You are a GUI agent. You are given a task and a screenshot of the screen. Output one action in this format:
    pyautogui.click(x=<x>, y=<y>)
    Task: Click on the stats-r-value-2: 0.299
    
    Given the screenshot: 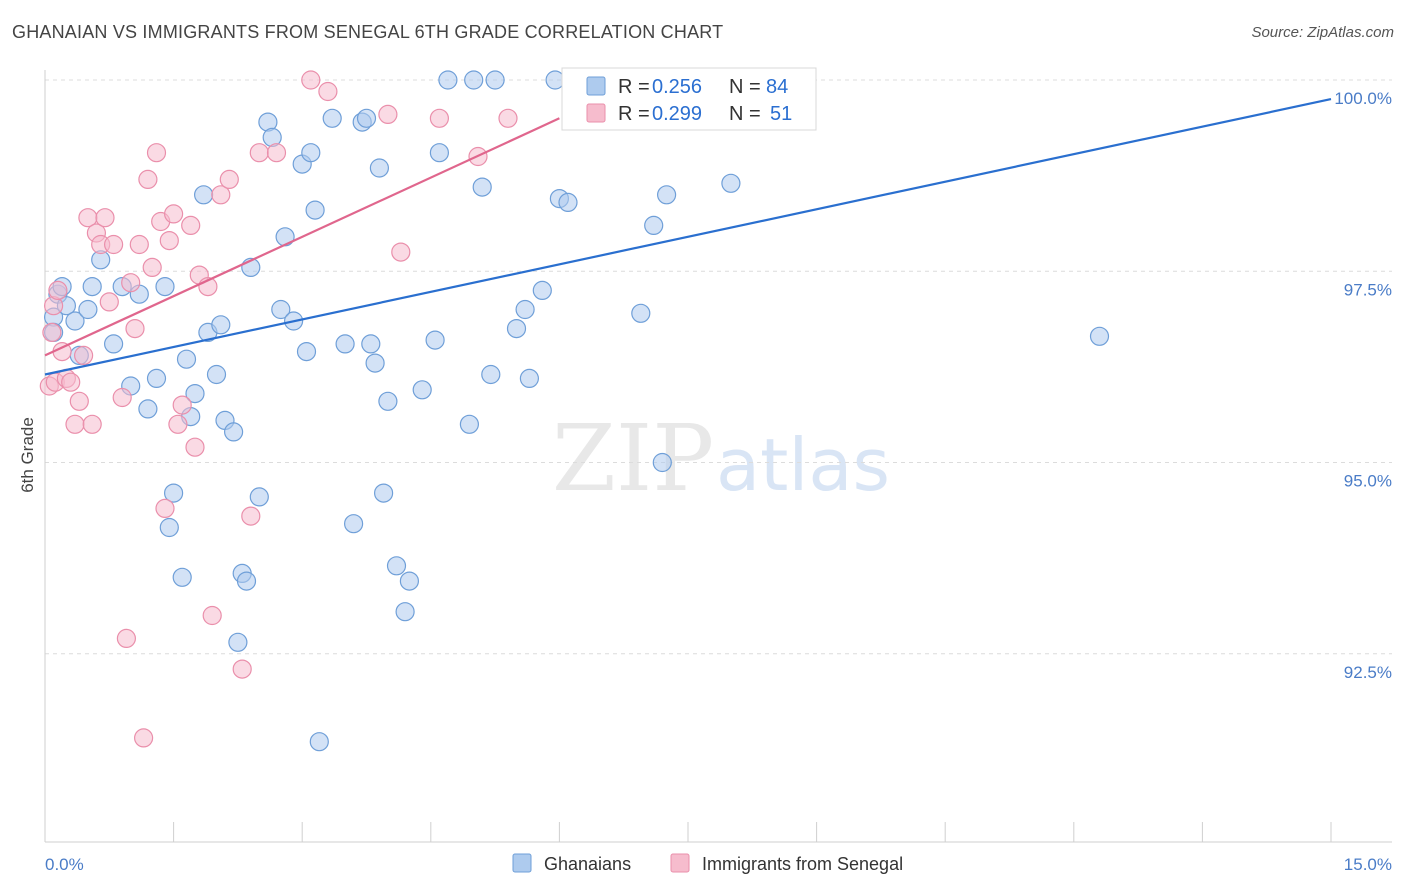 What is the action you would take?
    pyautogui.click(x=677, y=114)
    